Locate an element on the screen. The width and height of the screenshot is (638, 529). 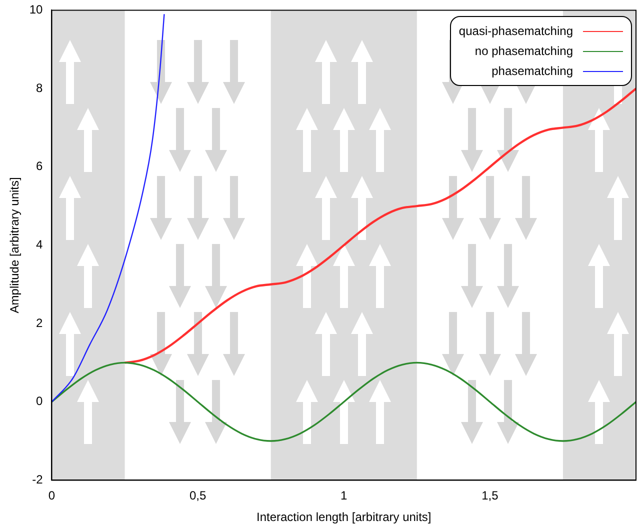
x-tick-label: 0,5 is located at coordinates (197, 495).